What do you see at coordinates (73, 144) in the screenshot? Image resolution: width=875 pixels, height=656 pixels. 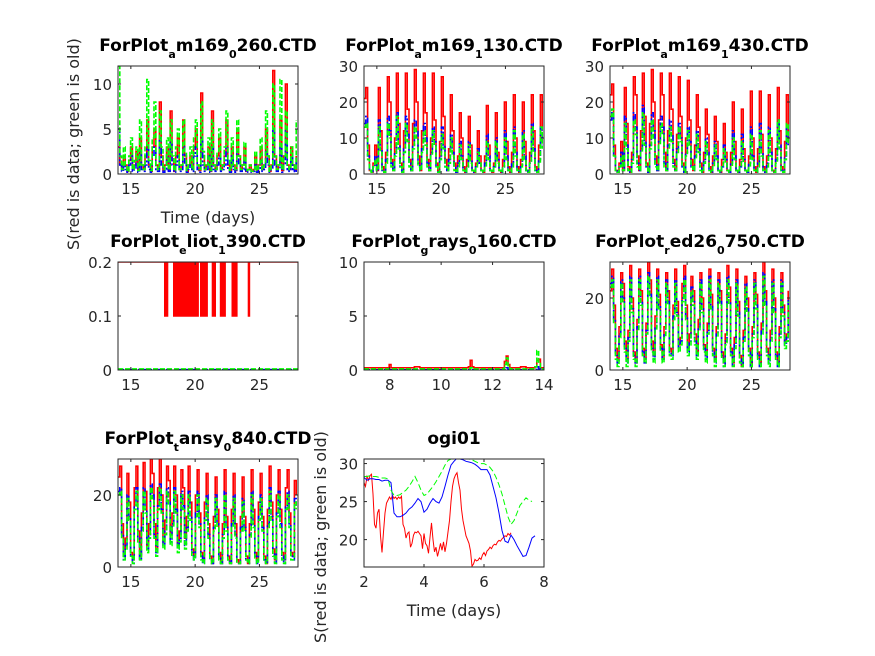 I see `y-axis-label-top: S(red is data; green is old)` at bounding box center [73, 144].